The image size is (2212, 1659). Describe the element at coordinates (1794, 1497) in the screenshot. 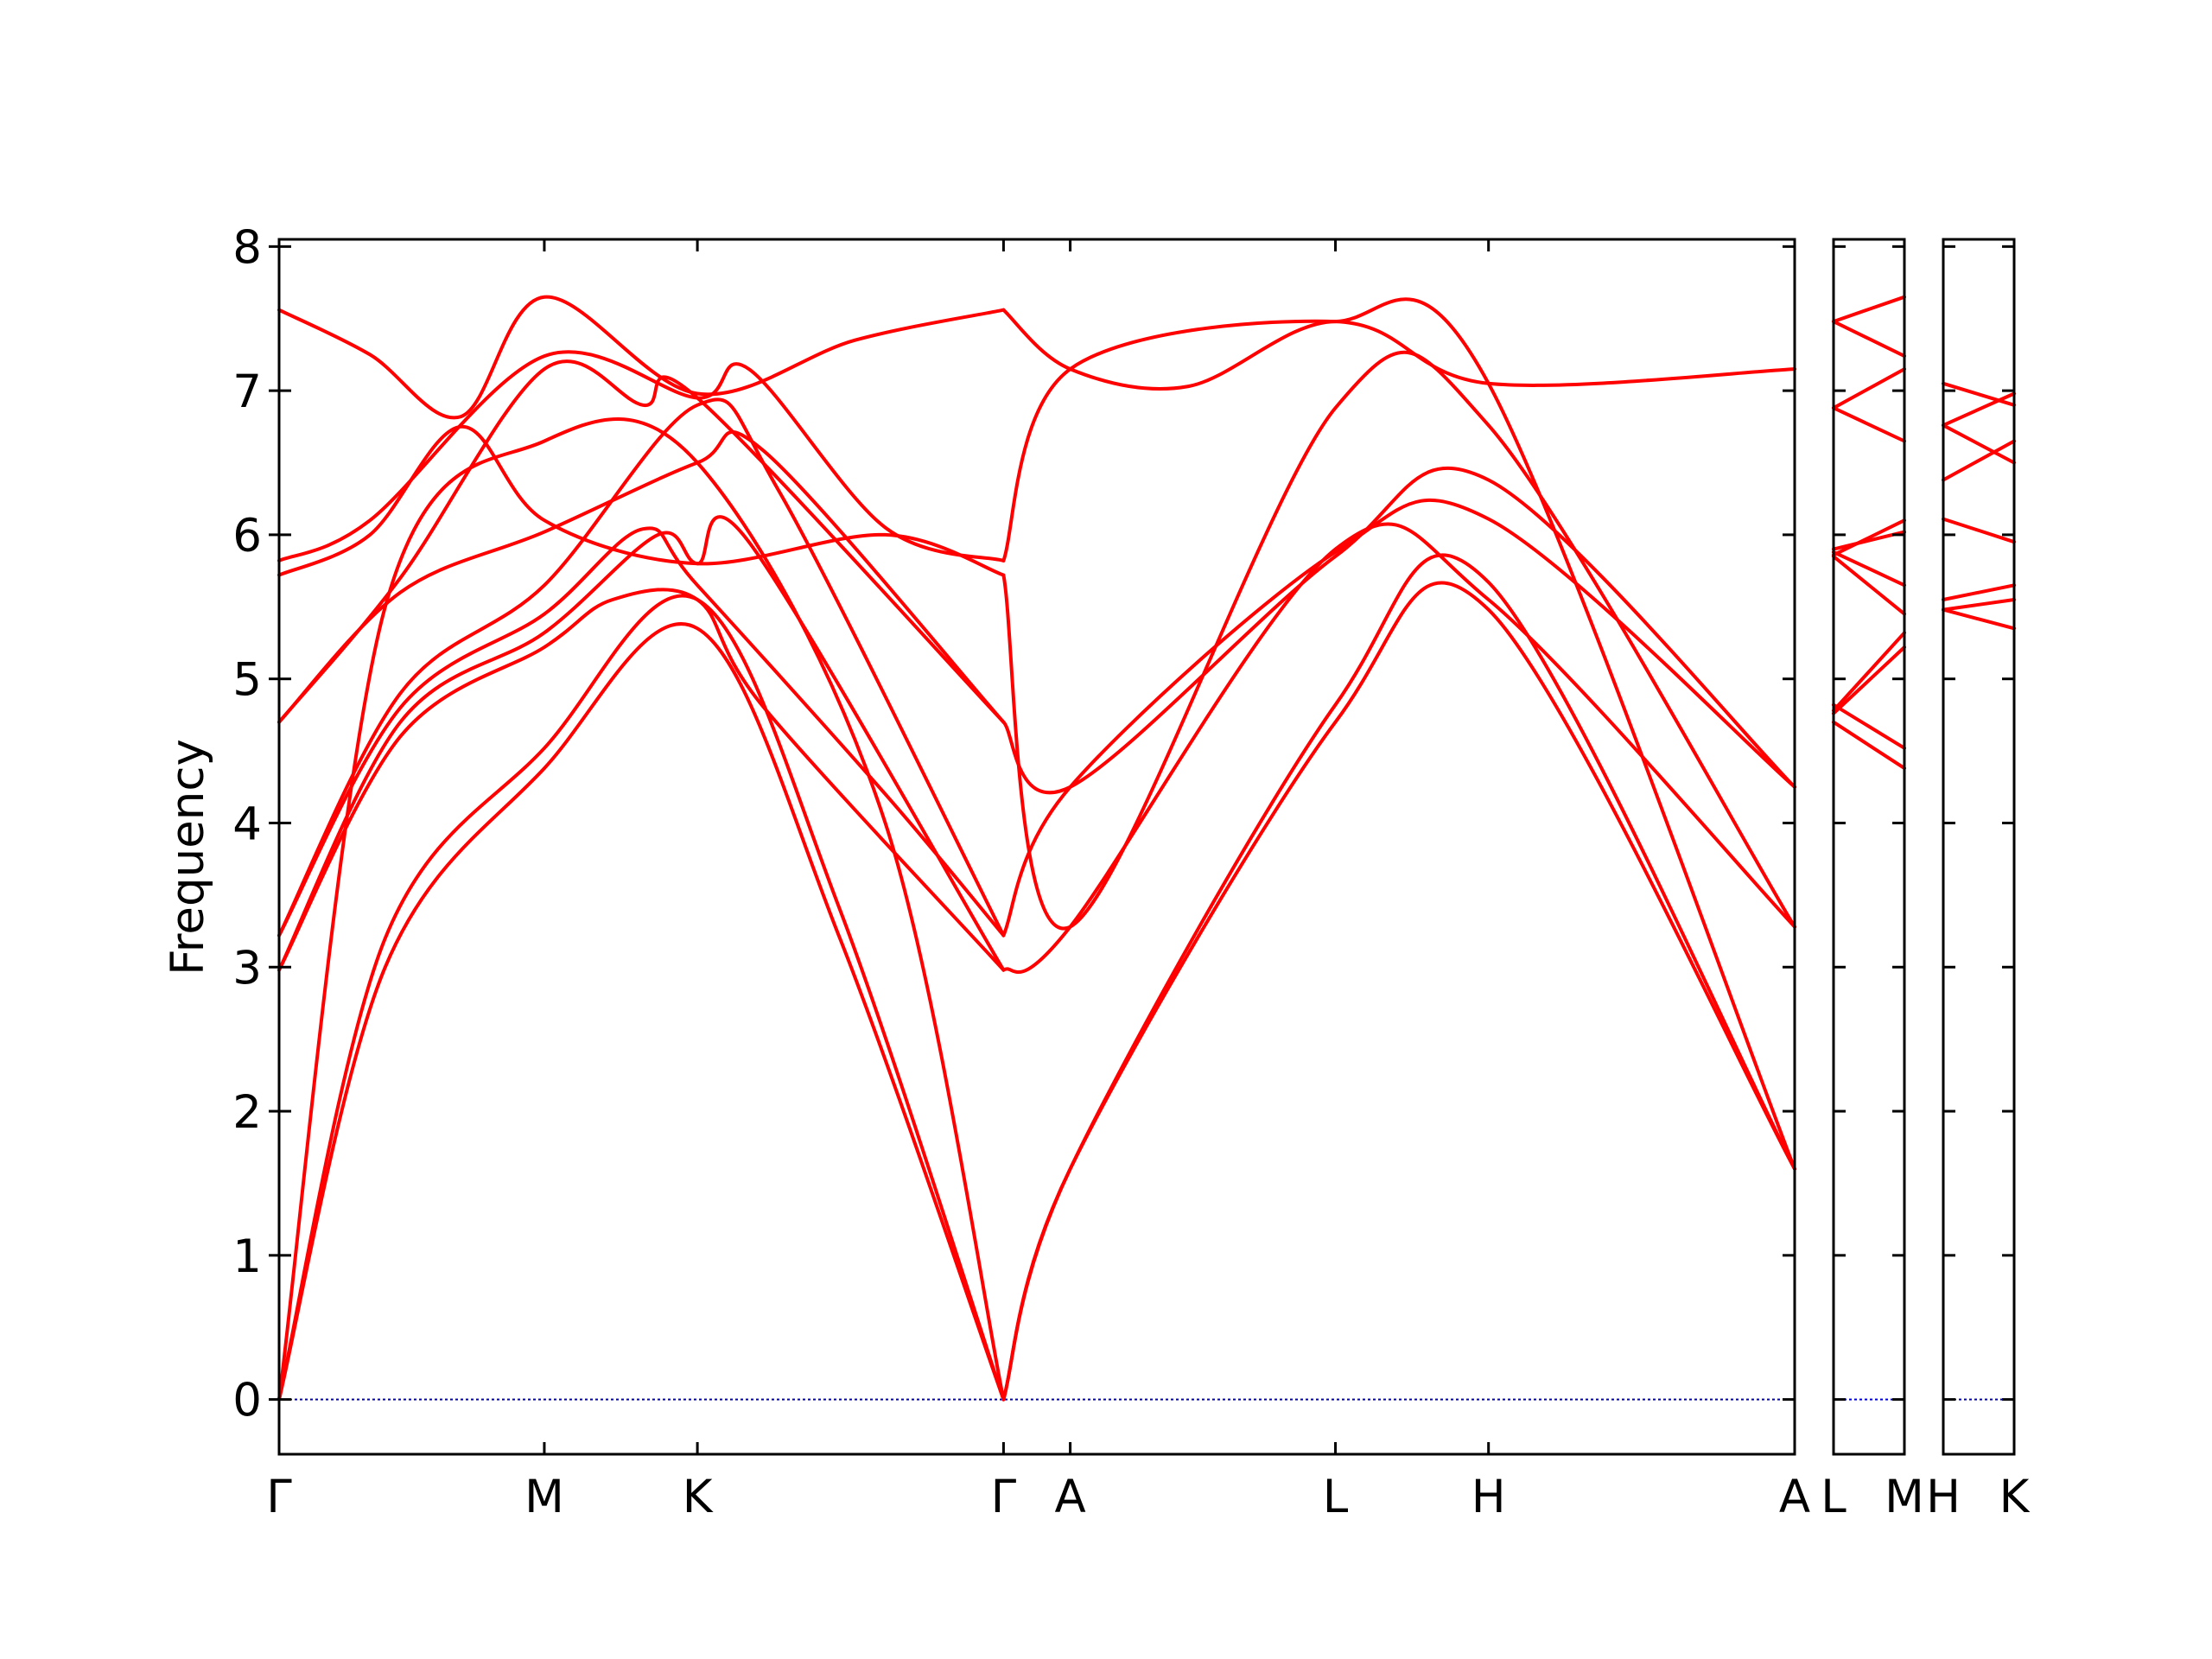

I see `x-tick-label-p1-8: A` at that location.